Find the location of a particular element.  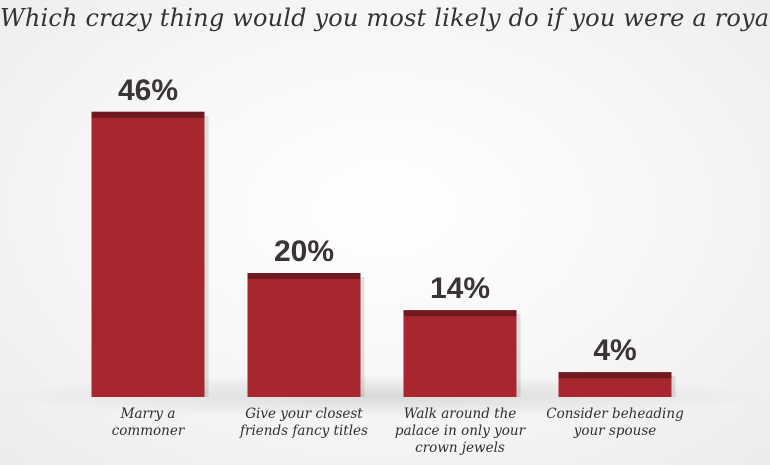

value-label: 4% is located at coordinates (614, 350).